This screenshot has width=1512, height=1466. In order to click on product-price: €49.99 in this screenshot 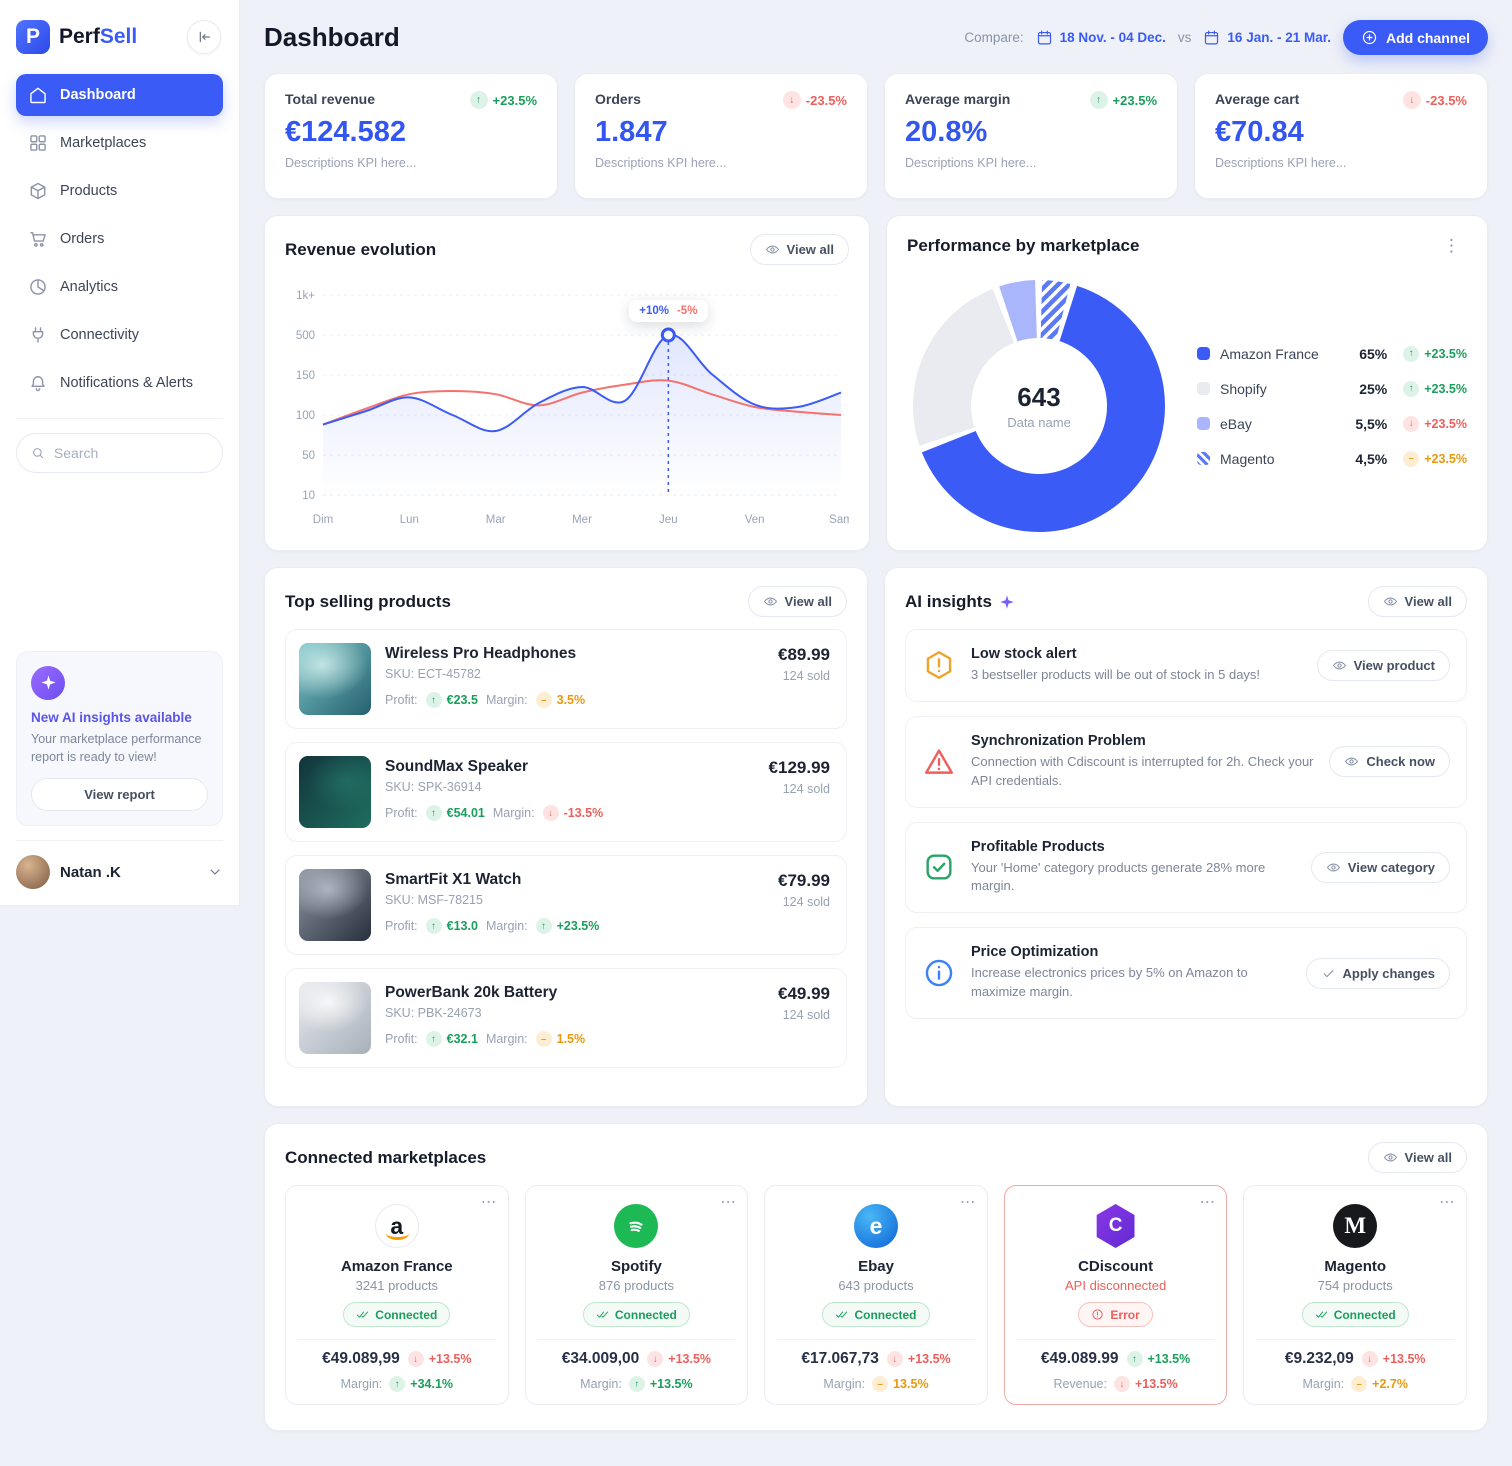, I will do `click(804, 993)`.